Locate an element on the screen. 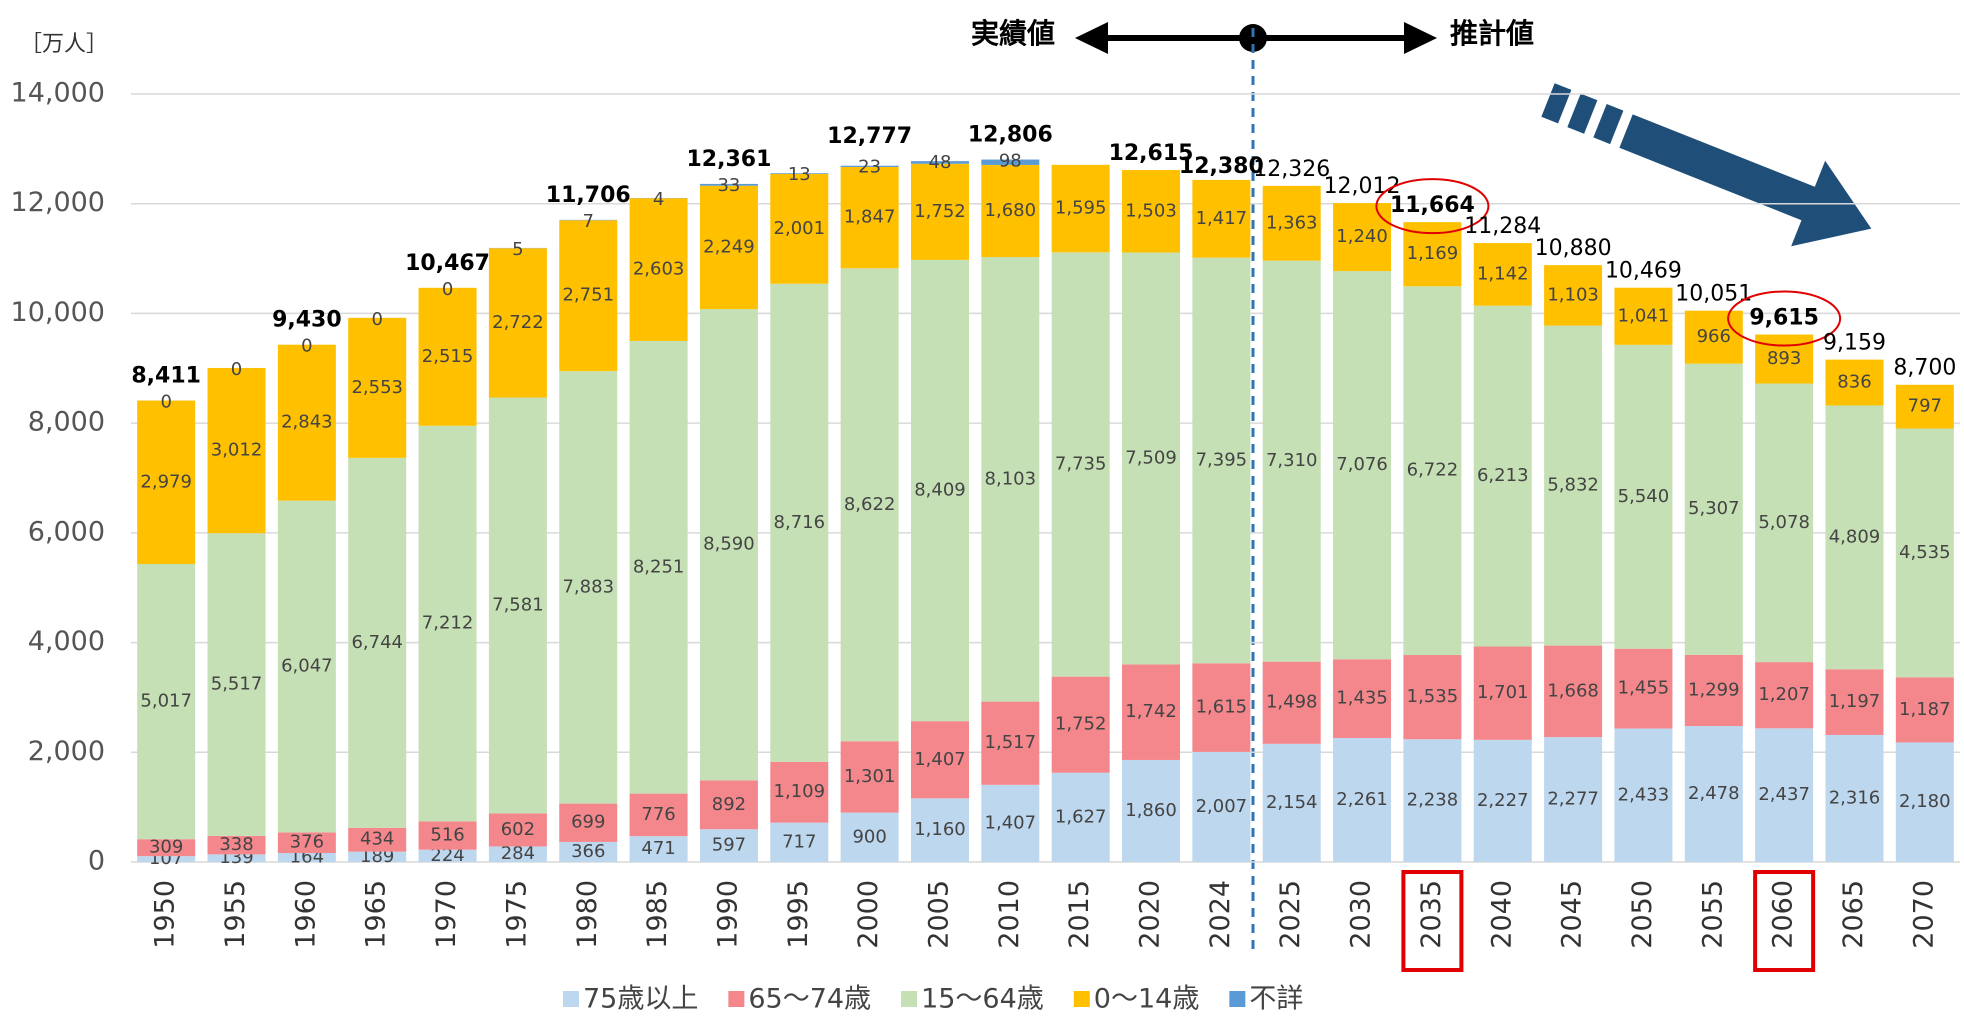 This screenshot has height=1017, width=1964. data-label: 434 is located at coordinates (377, 839).